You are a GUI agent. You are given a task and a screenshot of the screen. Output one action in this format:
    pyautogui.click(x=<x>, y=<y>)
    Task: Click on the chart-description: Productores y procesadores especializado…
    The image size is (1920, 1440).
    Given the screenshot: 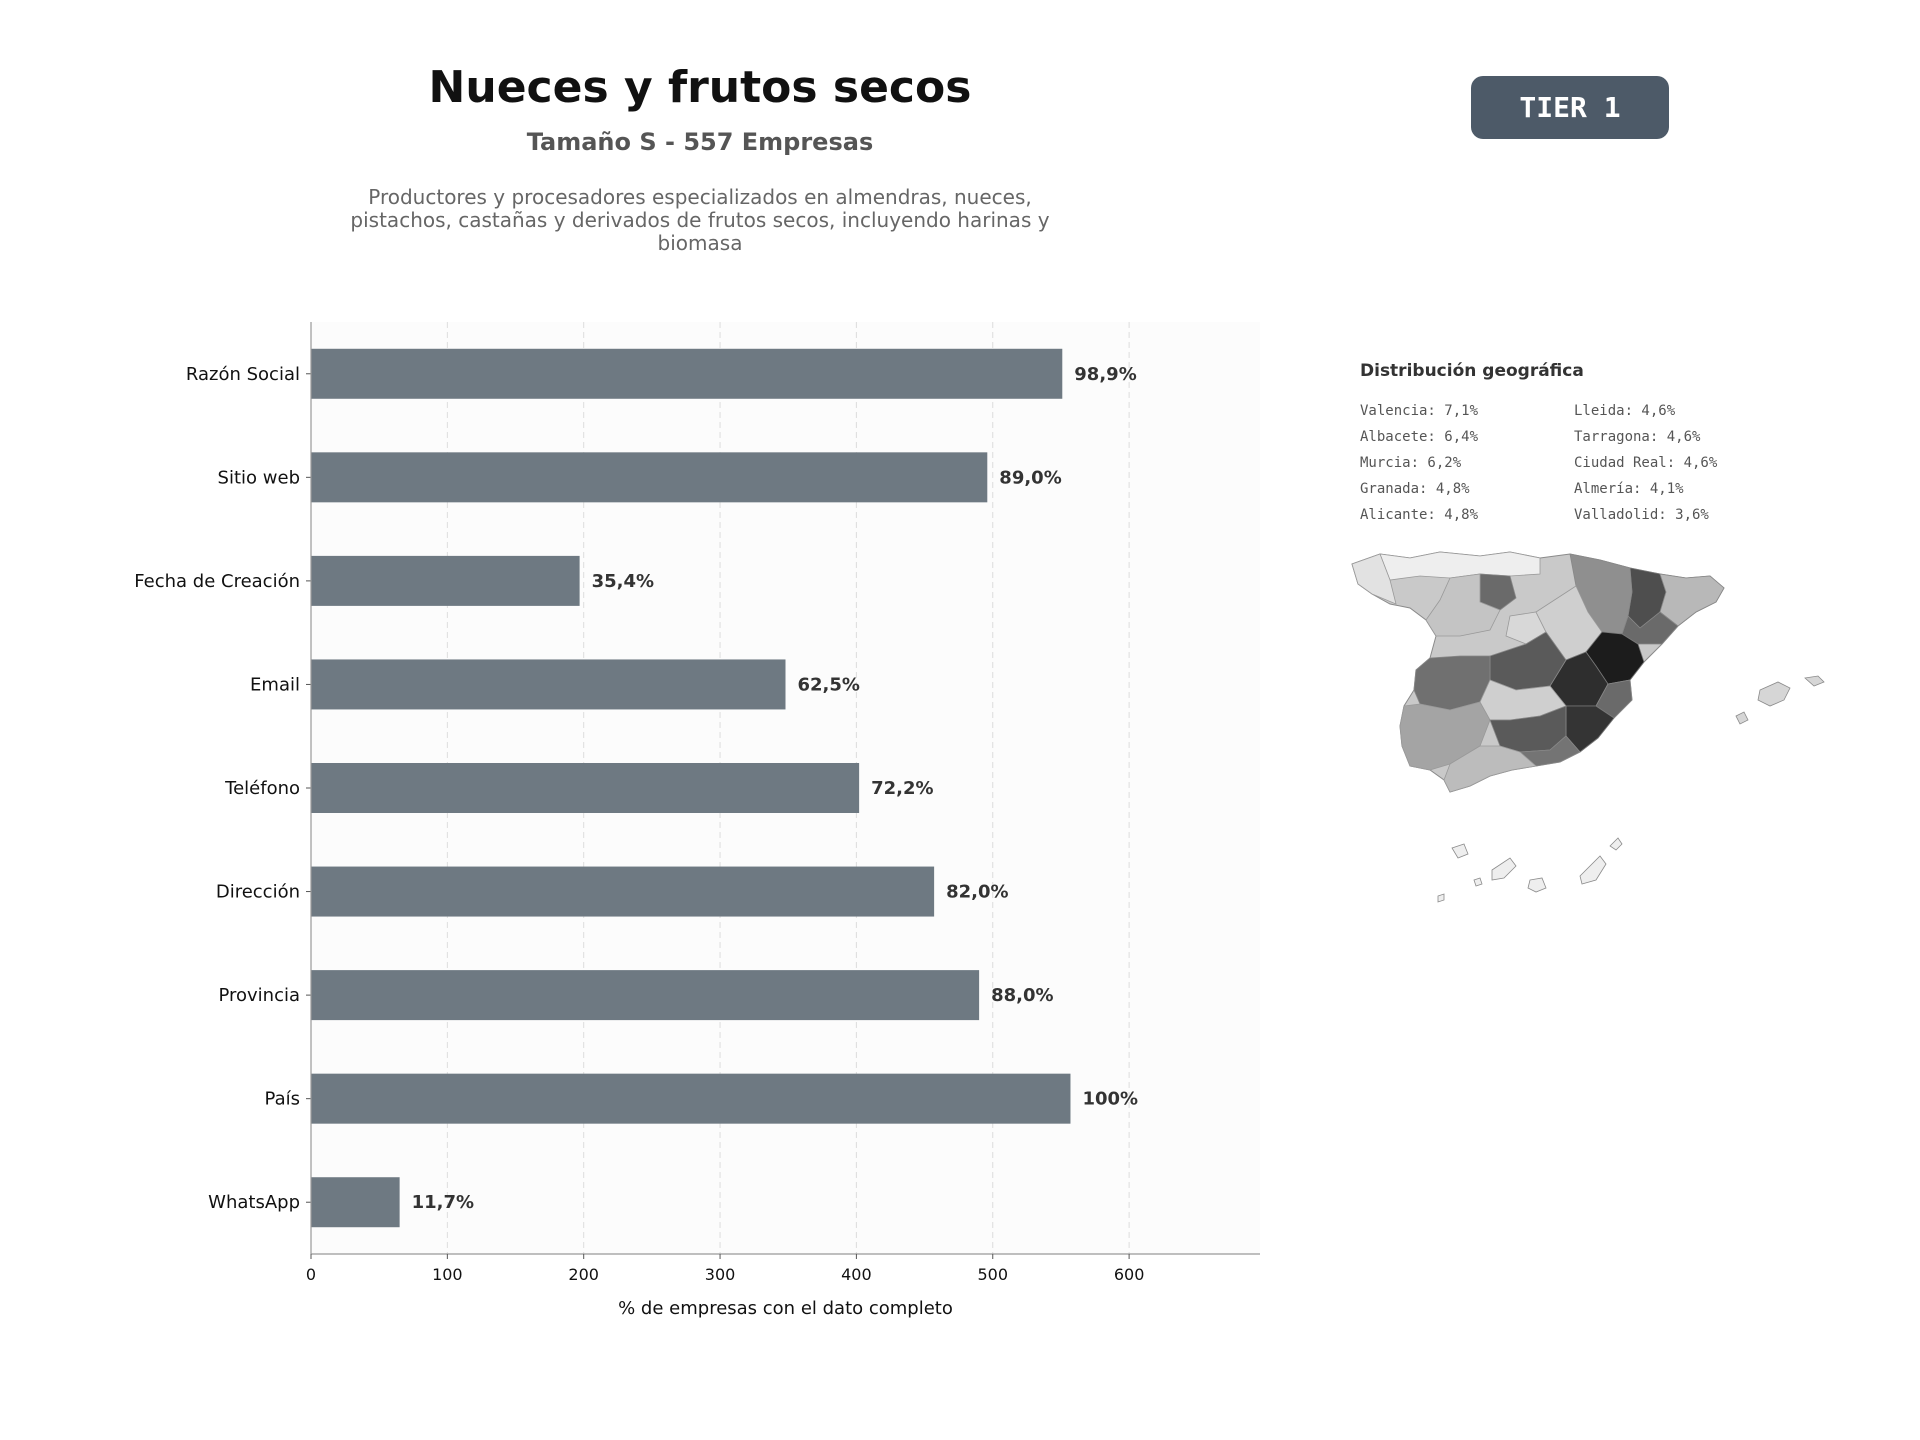 What is the action you would take?
    pyautogui.click(x=700, y=220)
    